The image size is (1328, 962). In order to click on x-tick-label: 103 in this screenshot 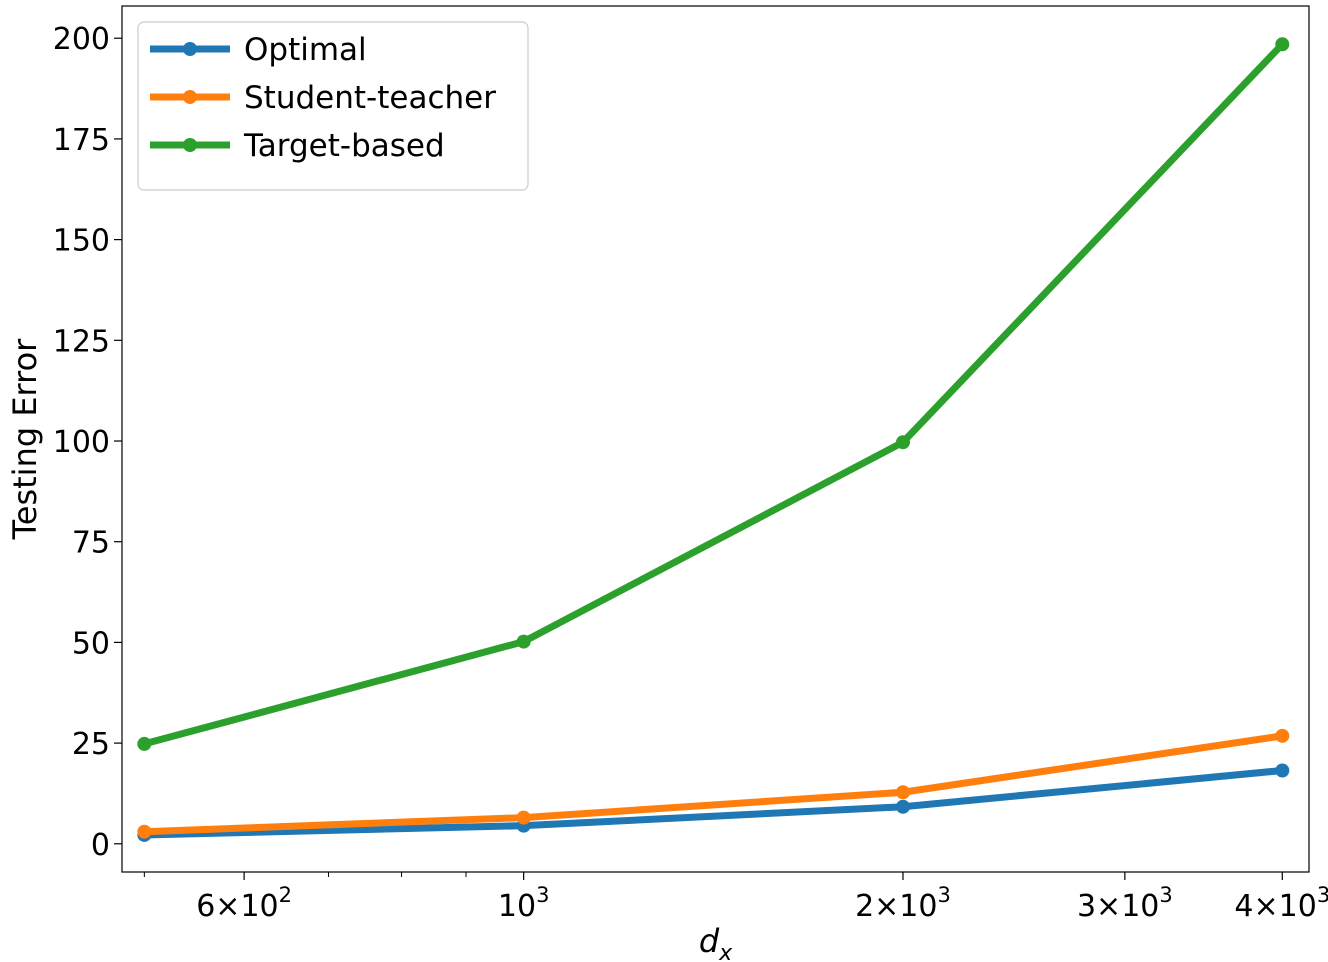, I will do `click(524, 903)`.